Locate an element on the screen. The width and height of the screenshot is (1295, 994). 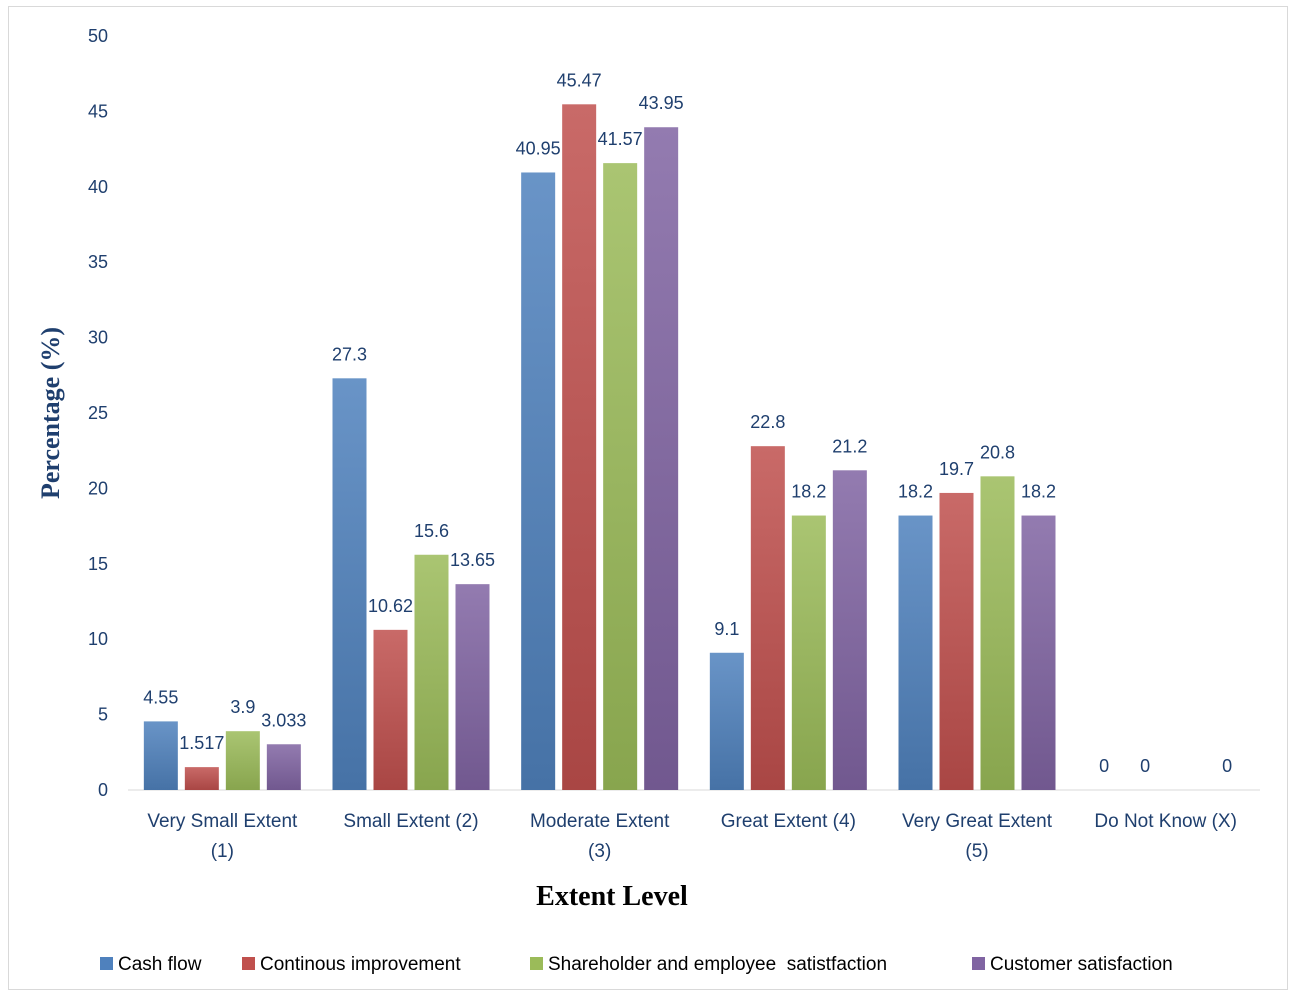
y-tick-label: 30 is located at coordinates (98, 338).